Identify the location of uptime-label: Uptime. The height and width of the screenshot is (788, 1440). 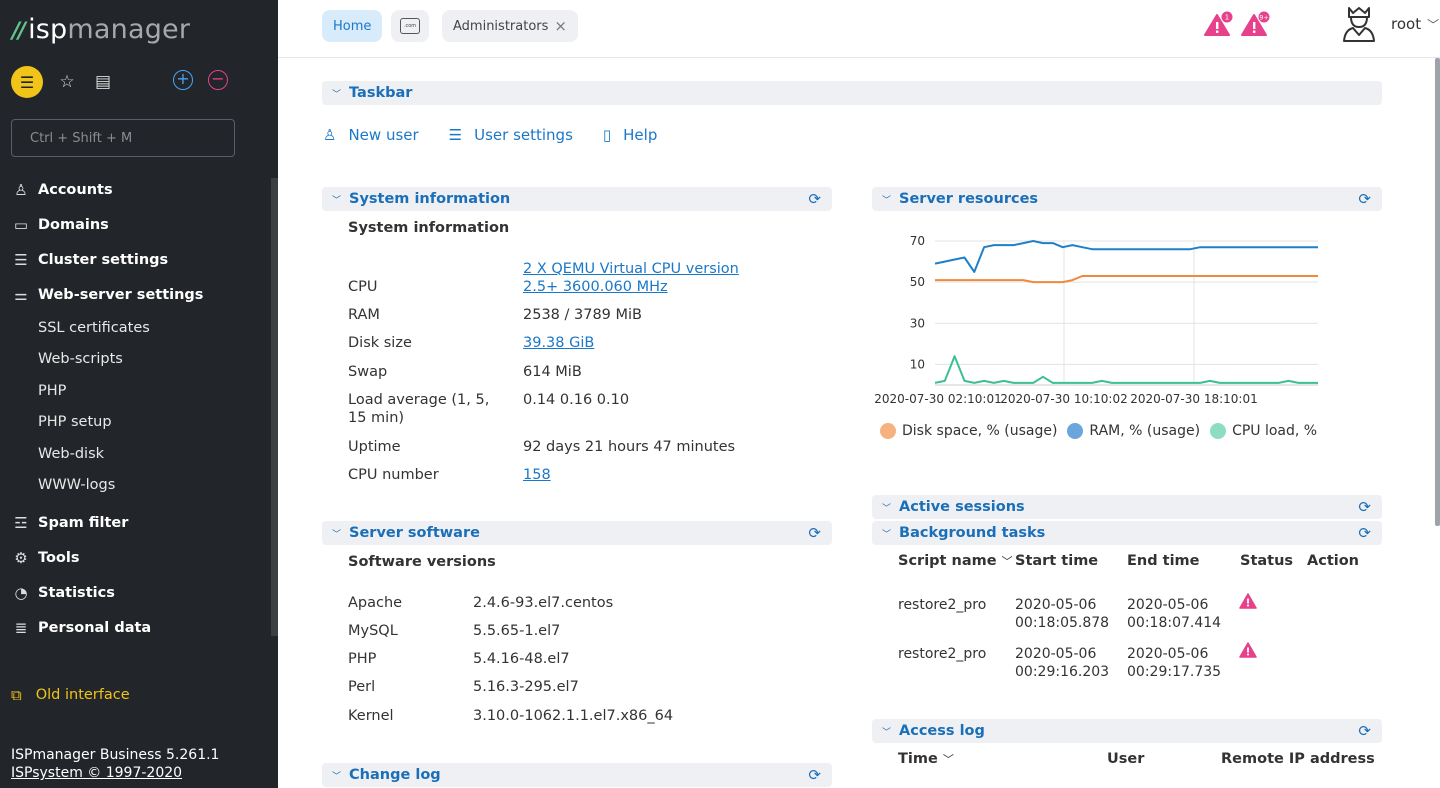
(374, 447).